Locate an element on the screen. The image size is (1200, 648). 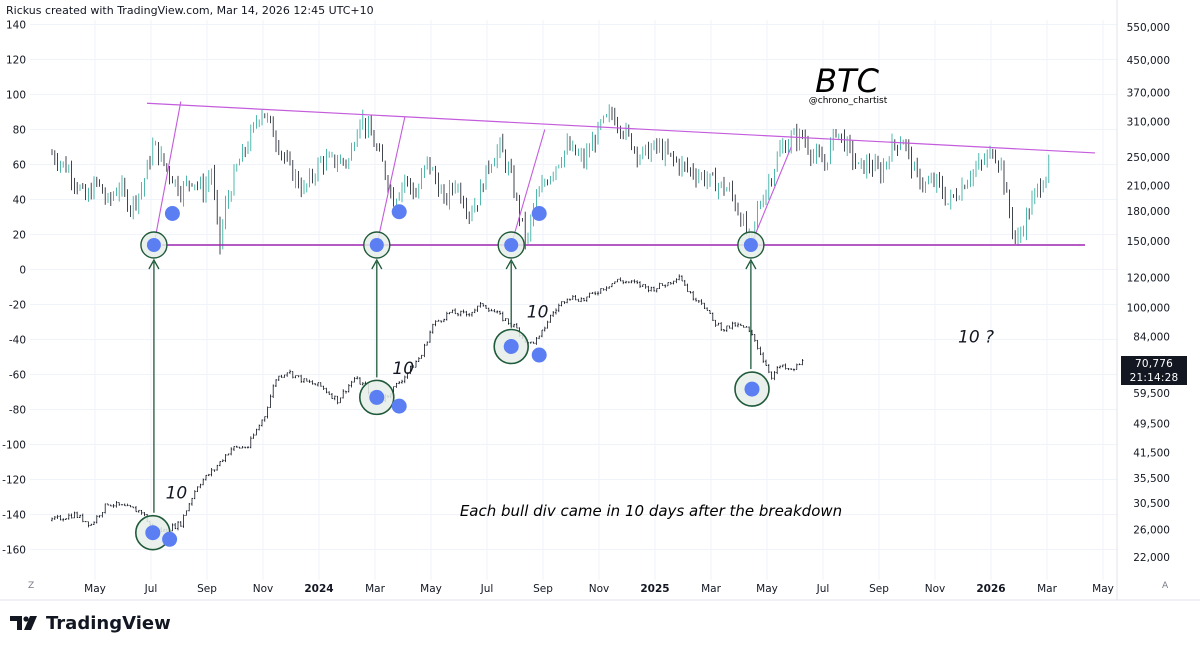
price-tick-label: 370,000 is located at coordinates (1148, 93).